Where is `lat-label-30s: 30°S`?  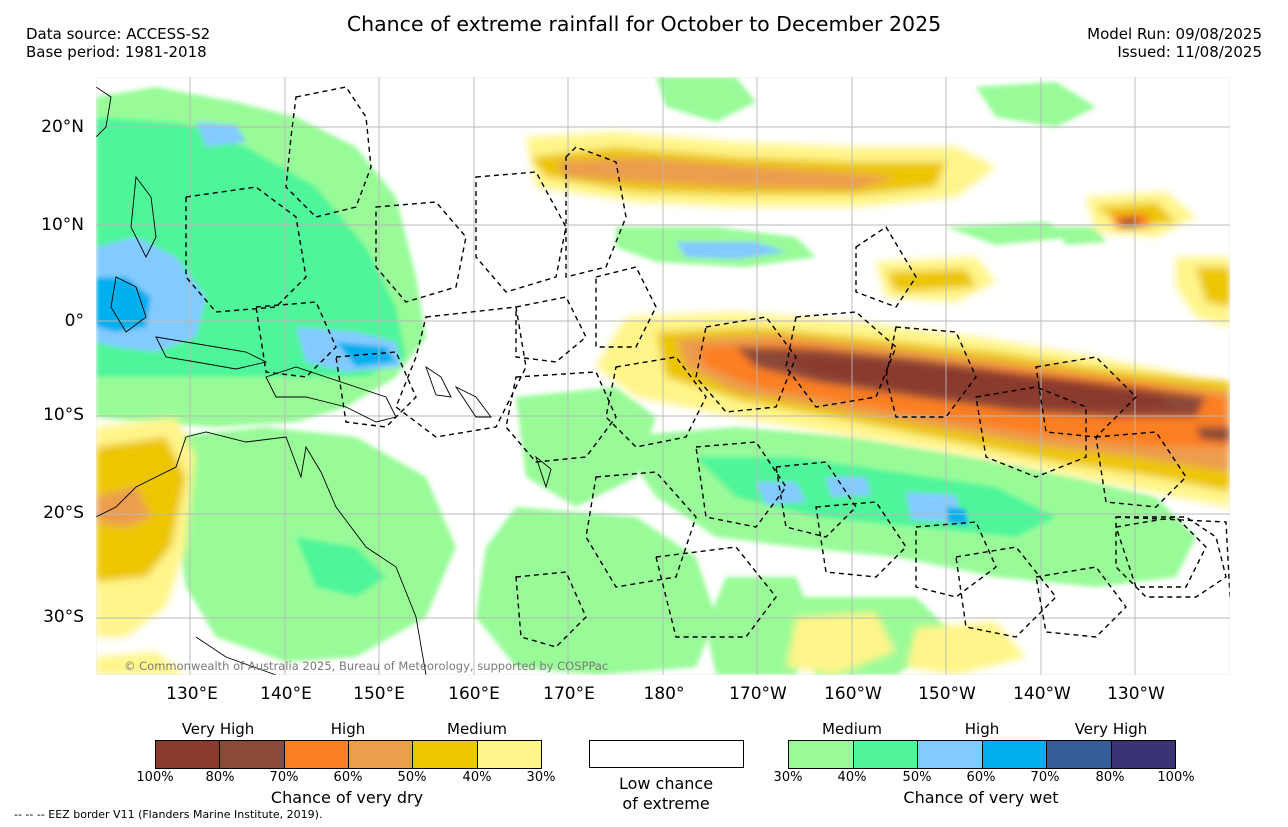 lat-label-30s: 30°S is located at coordinates (63, 617).